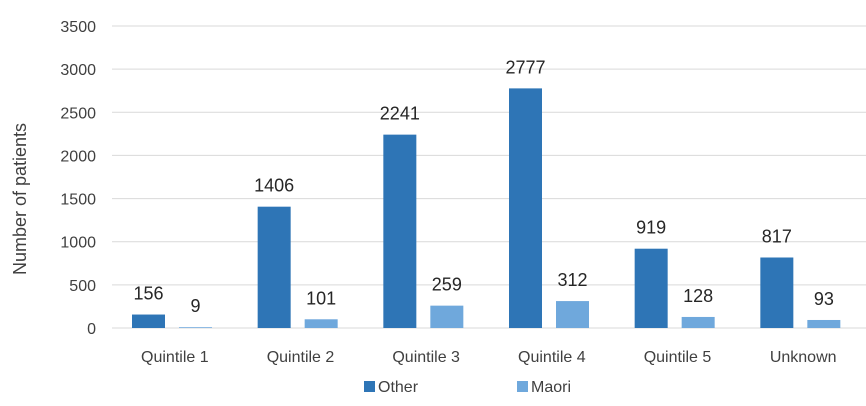 This screenshot has width=866, height=406. Describe the element at coordinates (148, 294) in the screenshot. I see `data-label: 156` at that location.